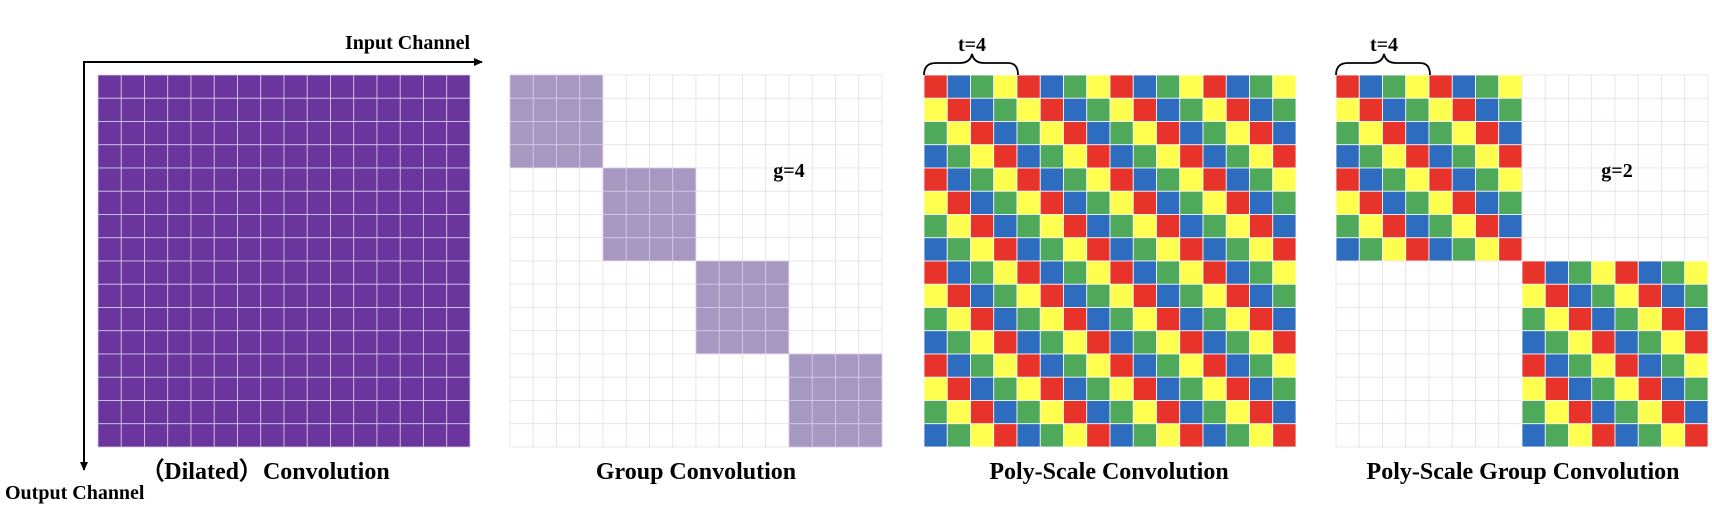  What do you see at coordinates (971, 64) in the screenshot?
I see `t-brace` at bounding box center [971, 64].